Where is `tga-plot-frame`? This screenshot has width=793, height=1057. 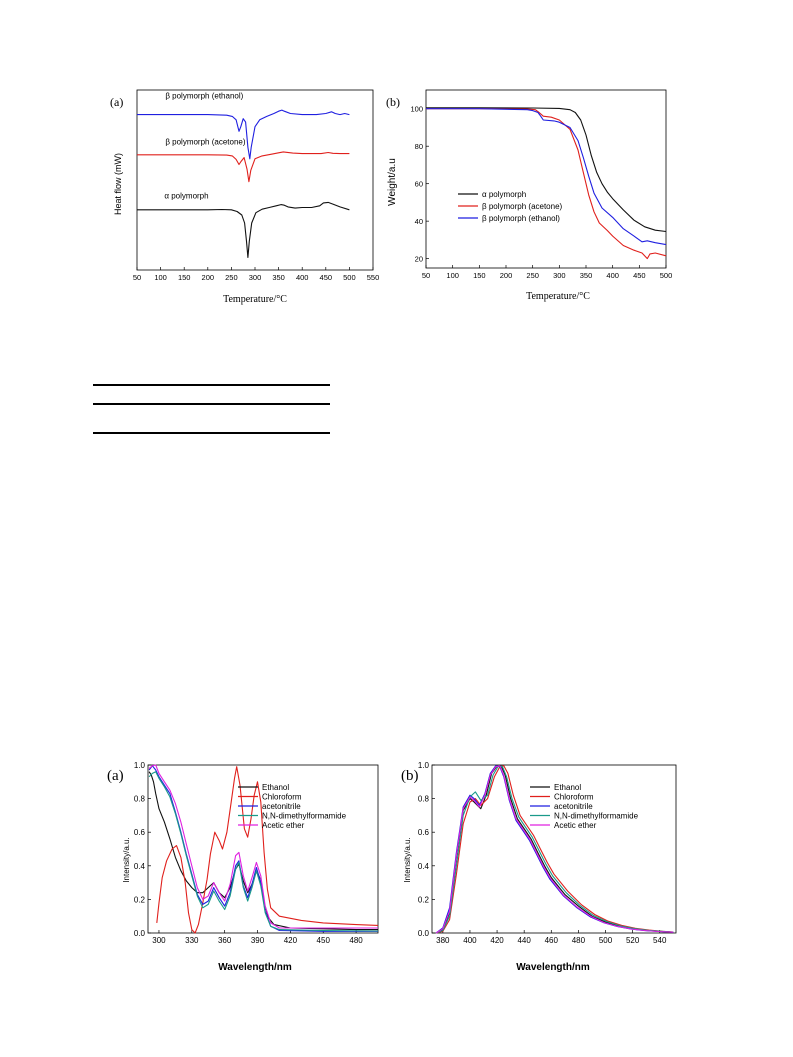 tga-plot-frame is located at coordinates (546, 179).